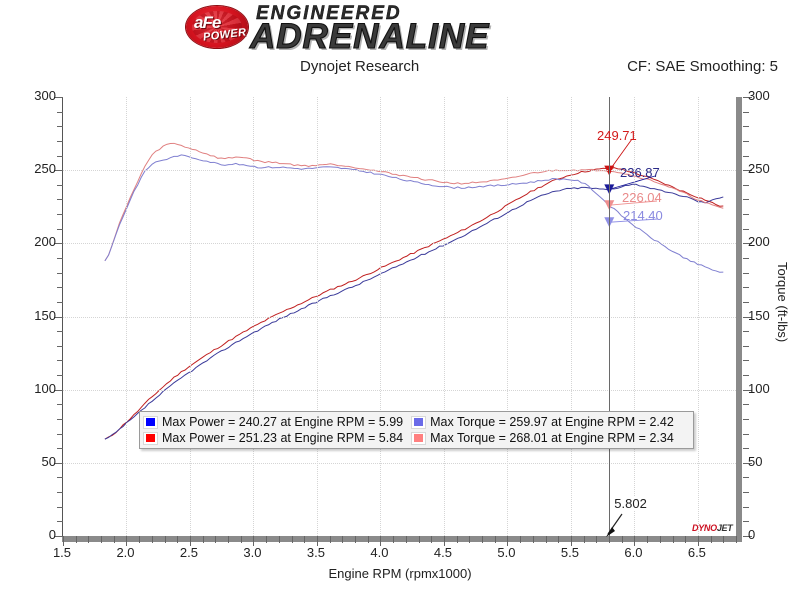  I want to click on y2-axis-tick-label: 0, so click(752, 534).